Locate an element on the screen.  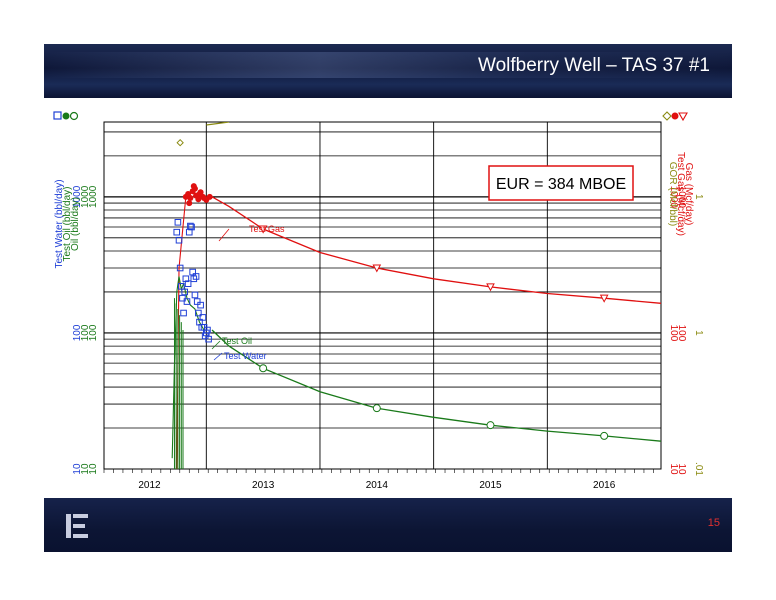
y-left-axis-title: Test Water (bbl/day) is located at coordinates (59, 223).